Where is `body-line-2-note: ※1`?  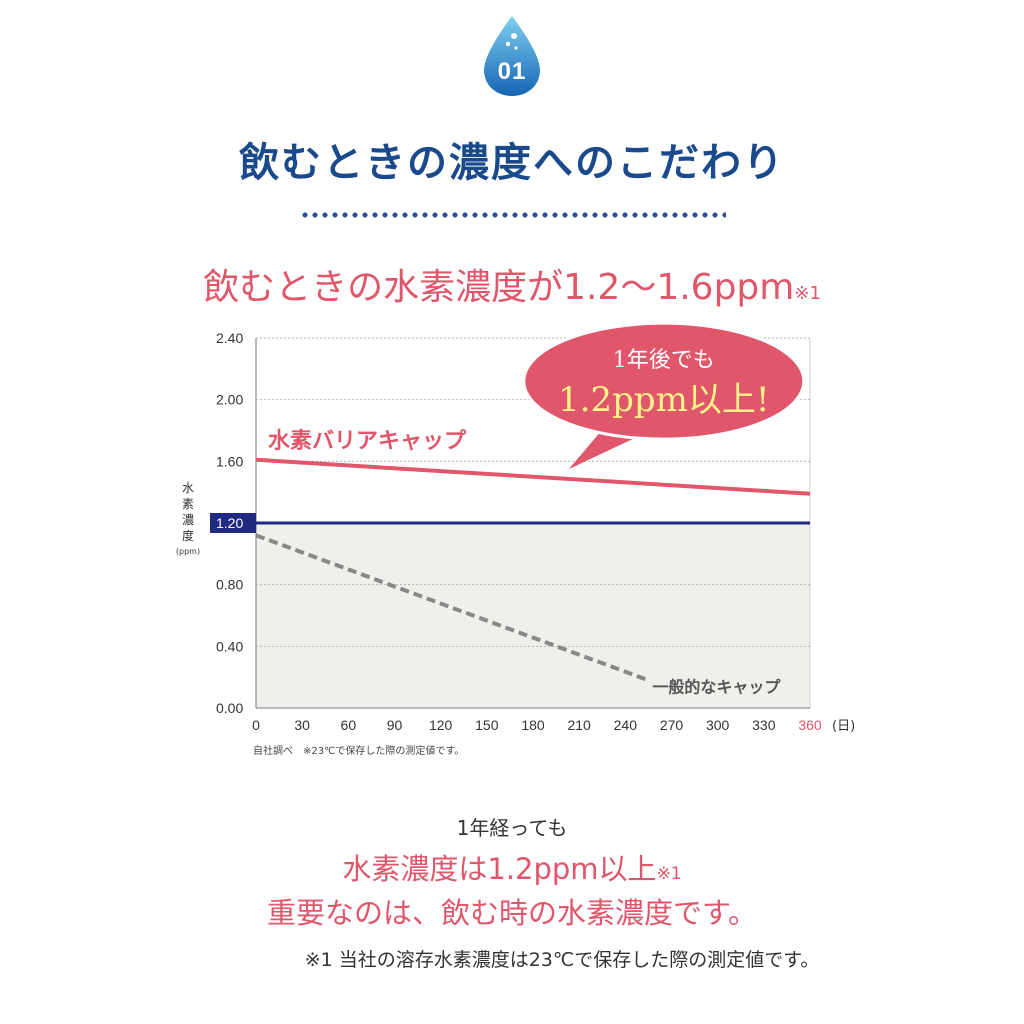
body-line-2-note: ※1 is located at coordinates (669, 874).